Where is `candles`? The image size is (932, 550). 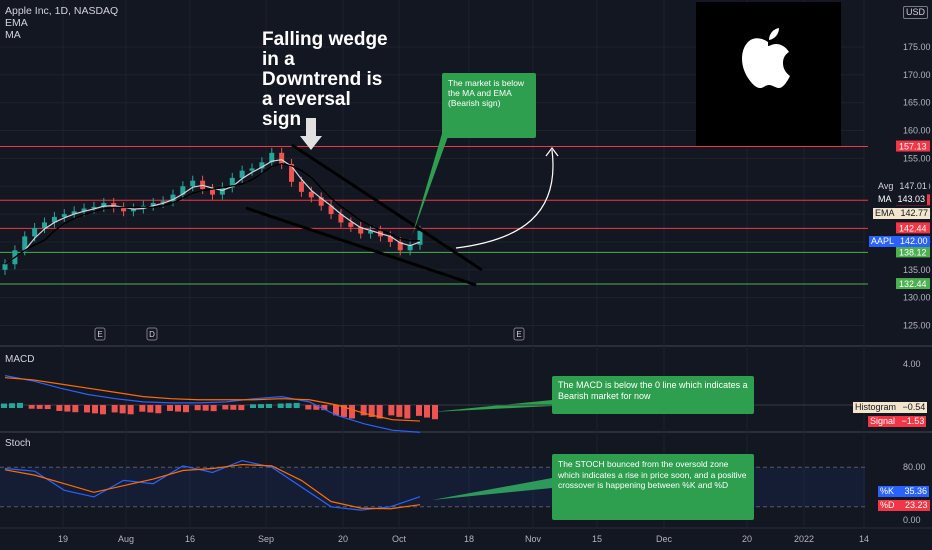 candles is located at coordinates (212, 211).